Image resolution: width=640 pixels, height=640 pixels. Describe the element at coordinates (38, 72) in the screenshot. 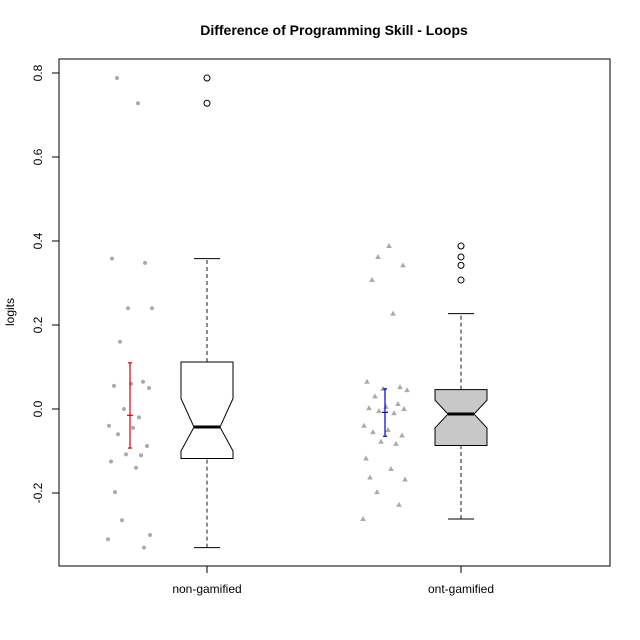

I see `y-tick-label: 0.8` at that location.